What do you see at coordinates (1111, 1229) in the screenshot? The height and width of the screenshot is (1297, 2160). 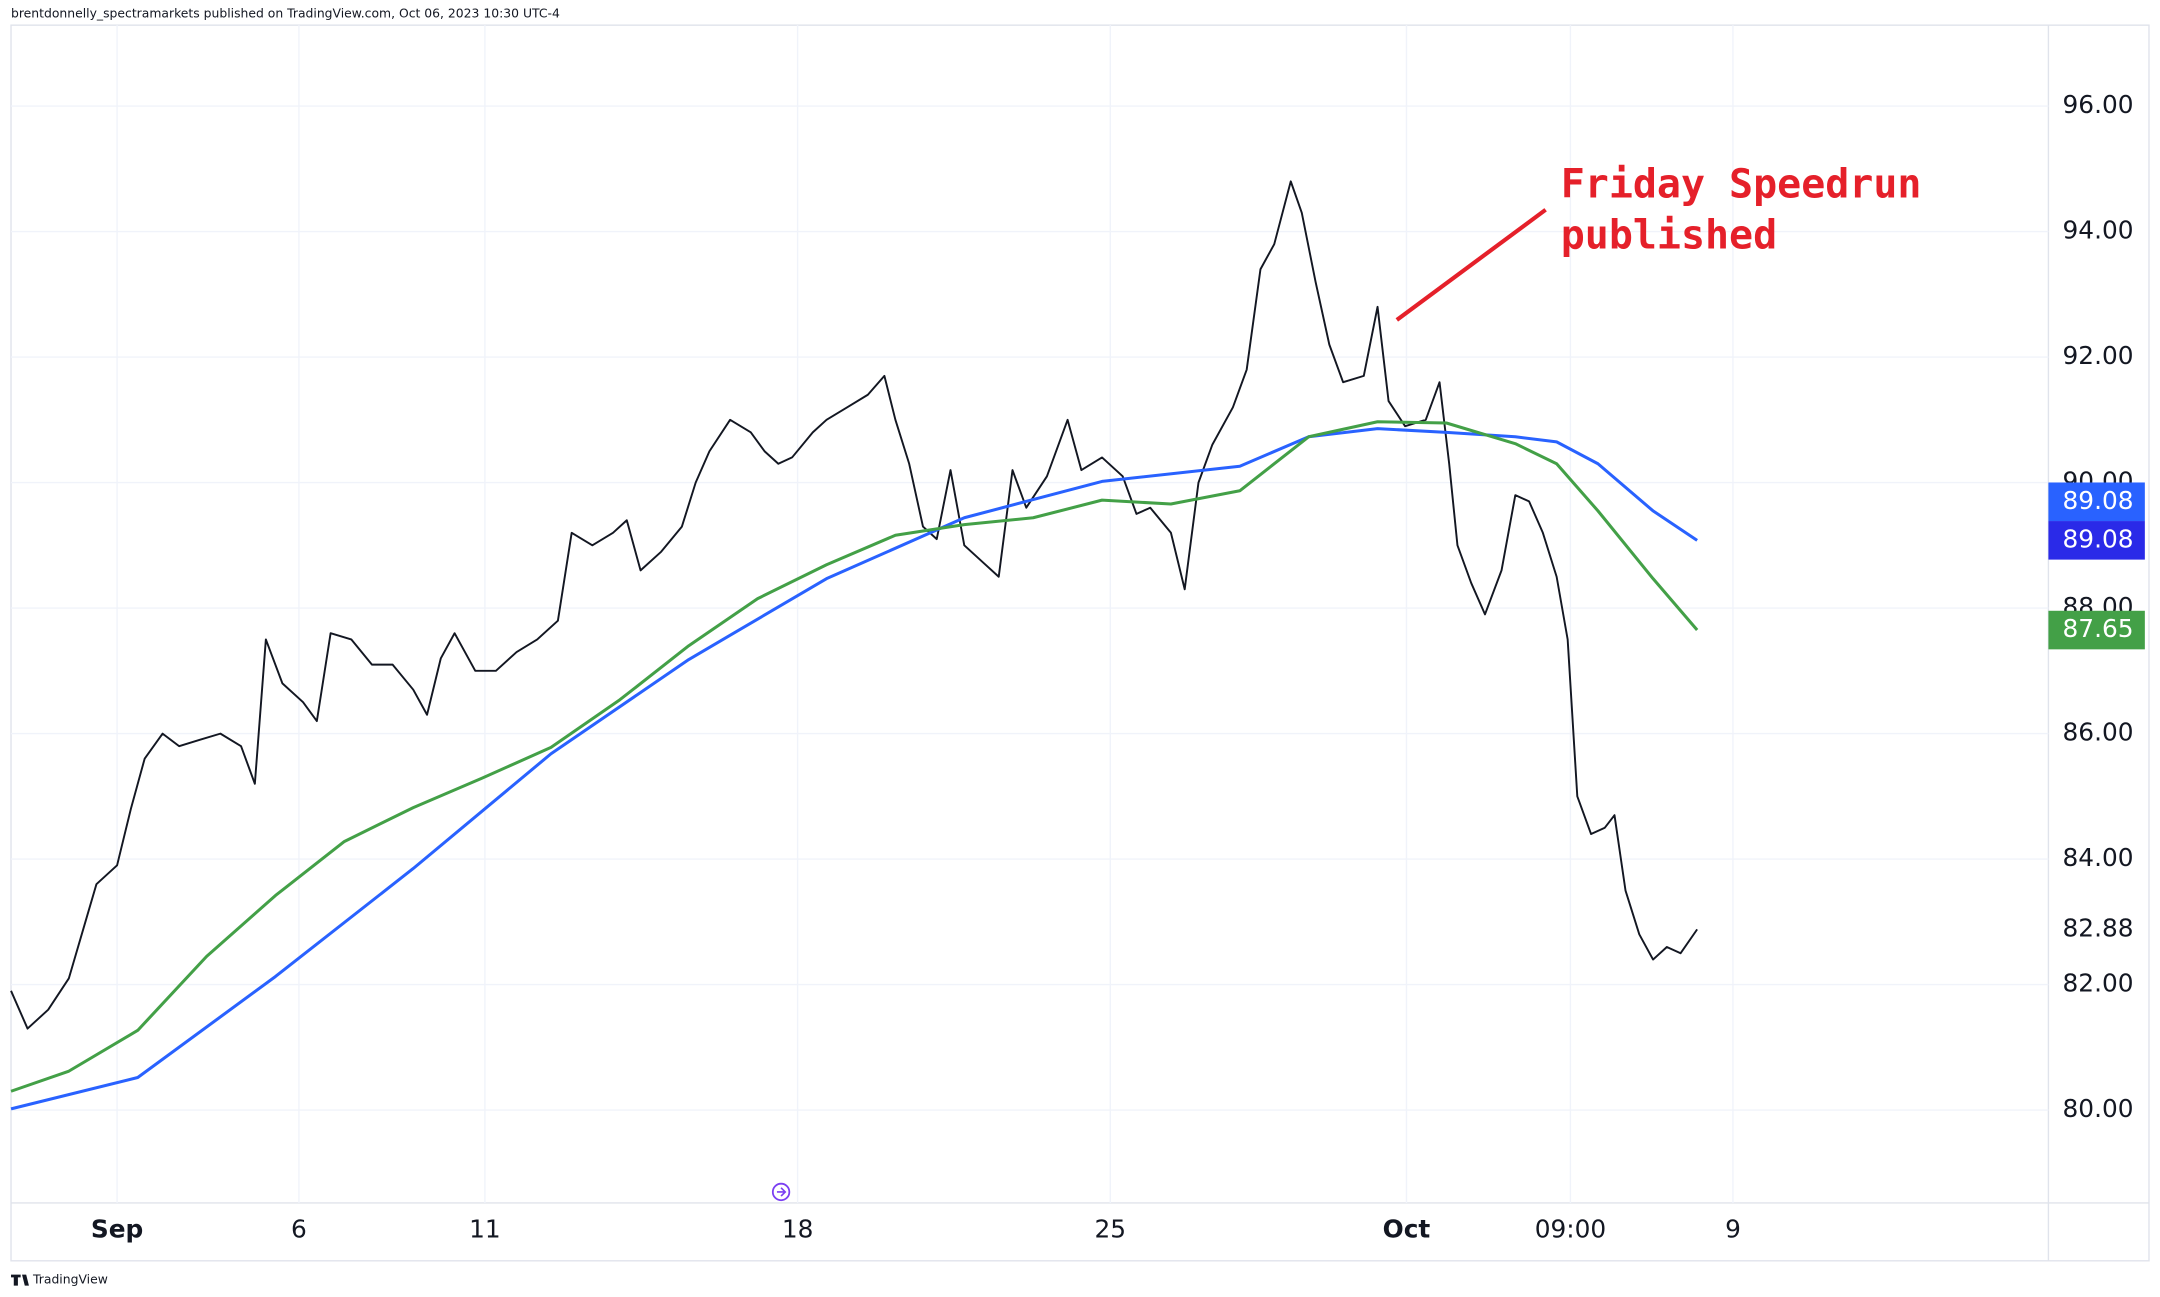 I see `x-tick-label: 25` at bounding box center [1111, 1229].